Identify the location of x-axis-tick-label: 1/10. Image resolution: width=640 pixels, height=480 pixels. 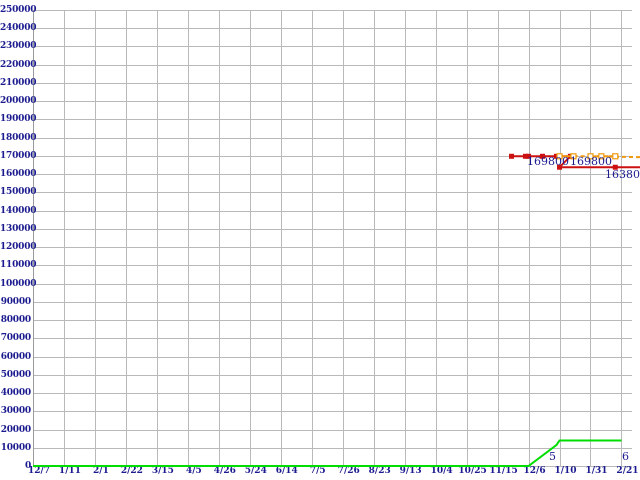
(565, 471).